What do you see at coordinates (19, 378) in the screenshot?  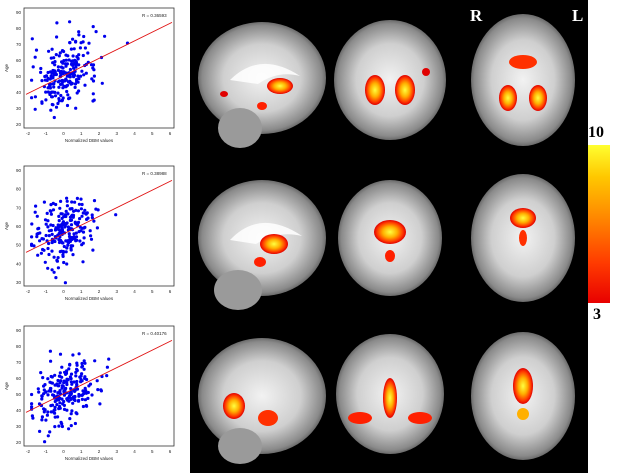 I see `y-tick-label: 60` at bounding box center [19, 378].